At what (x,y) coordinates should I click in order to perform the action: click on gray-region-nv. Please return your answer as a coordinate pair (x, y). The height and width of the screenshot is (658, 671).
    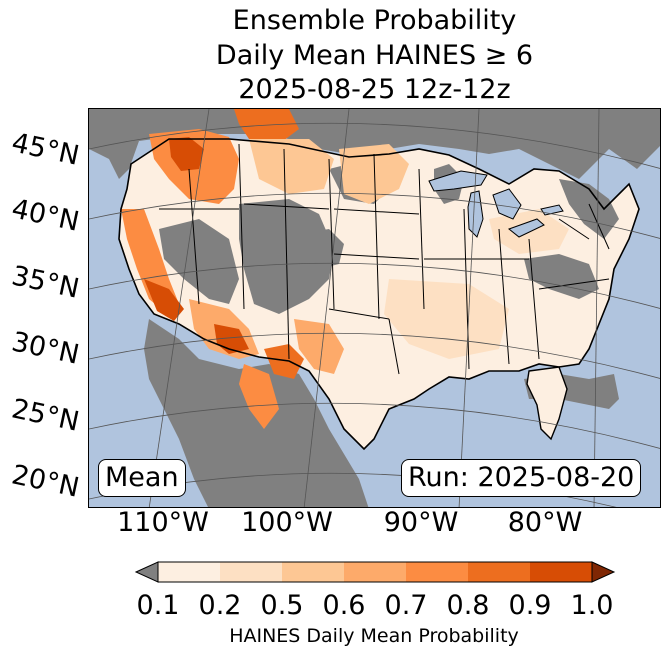
    Looking at the image, I should click on (199, 261).